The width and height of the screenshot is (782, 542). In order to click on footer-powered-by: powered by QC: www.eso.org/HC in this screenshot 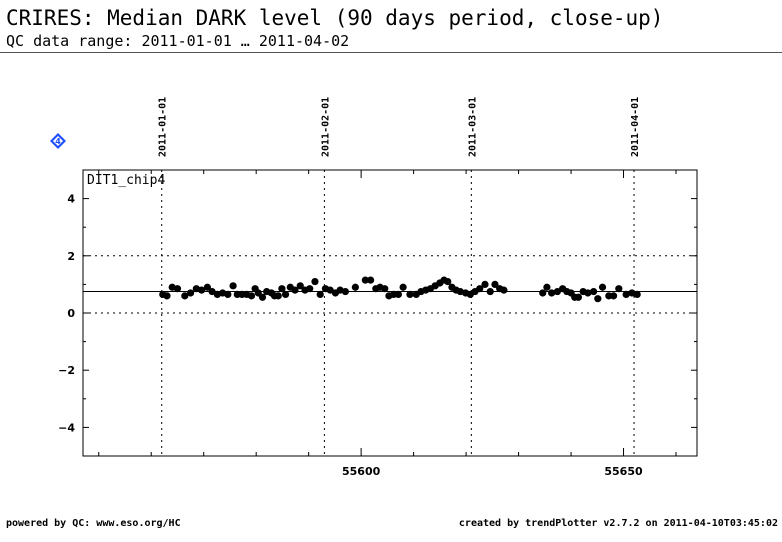, I will do `click(93, 523)`.